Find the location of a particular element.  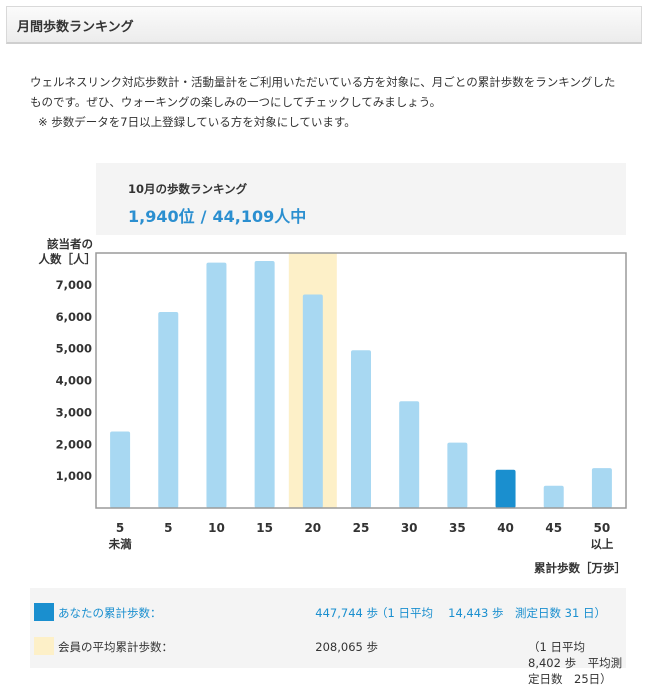

y-tick-label: 1,000 is located at coordinates (74, 476).